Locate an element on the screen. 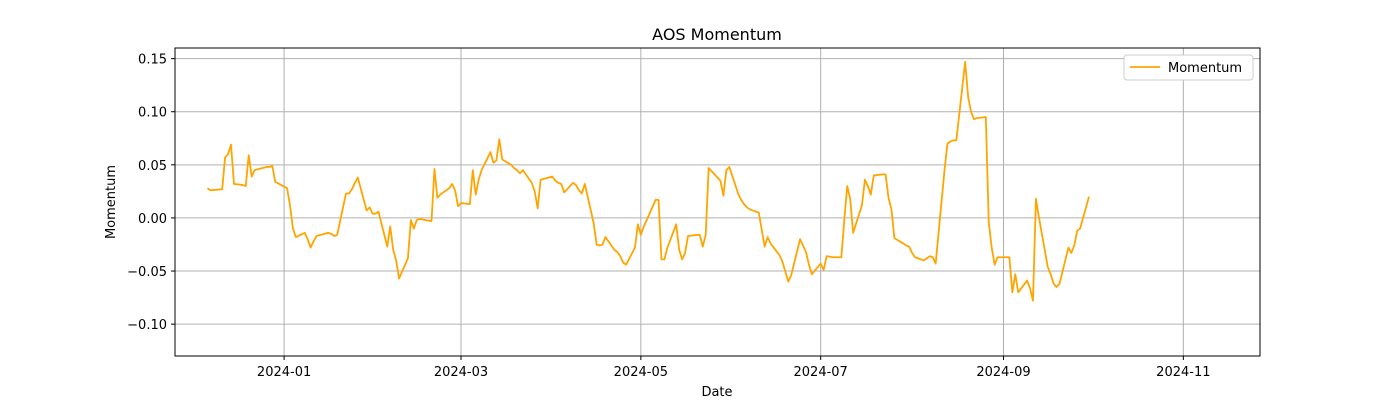 The width and height of the screenshot is (1400, 400). x-tick-label: 2024-07 is located at coordinates (821, 372).